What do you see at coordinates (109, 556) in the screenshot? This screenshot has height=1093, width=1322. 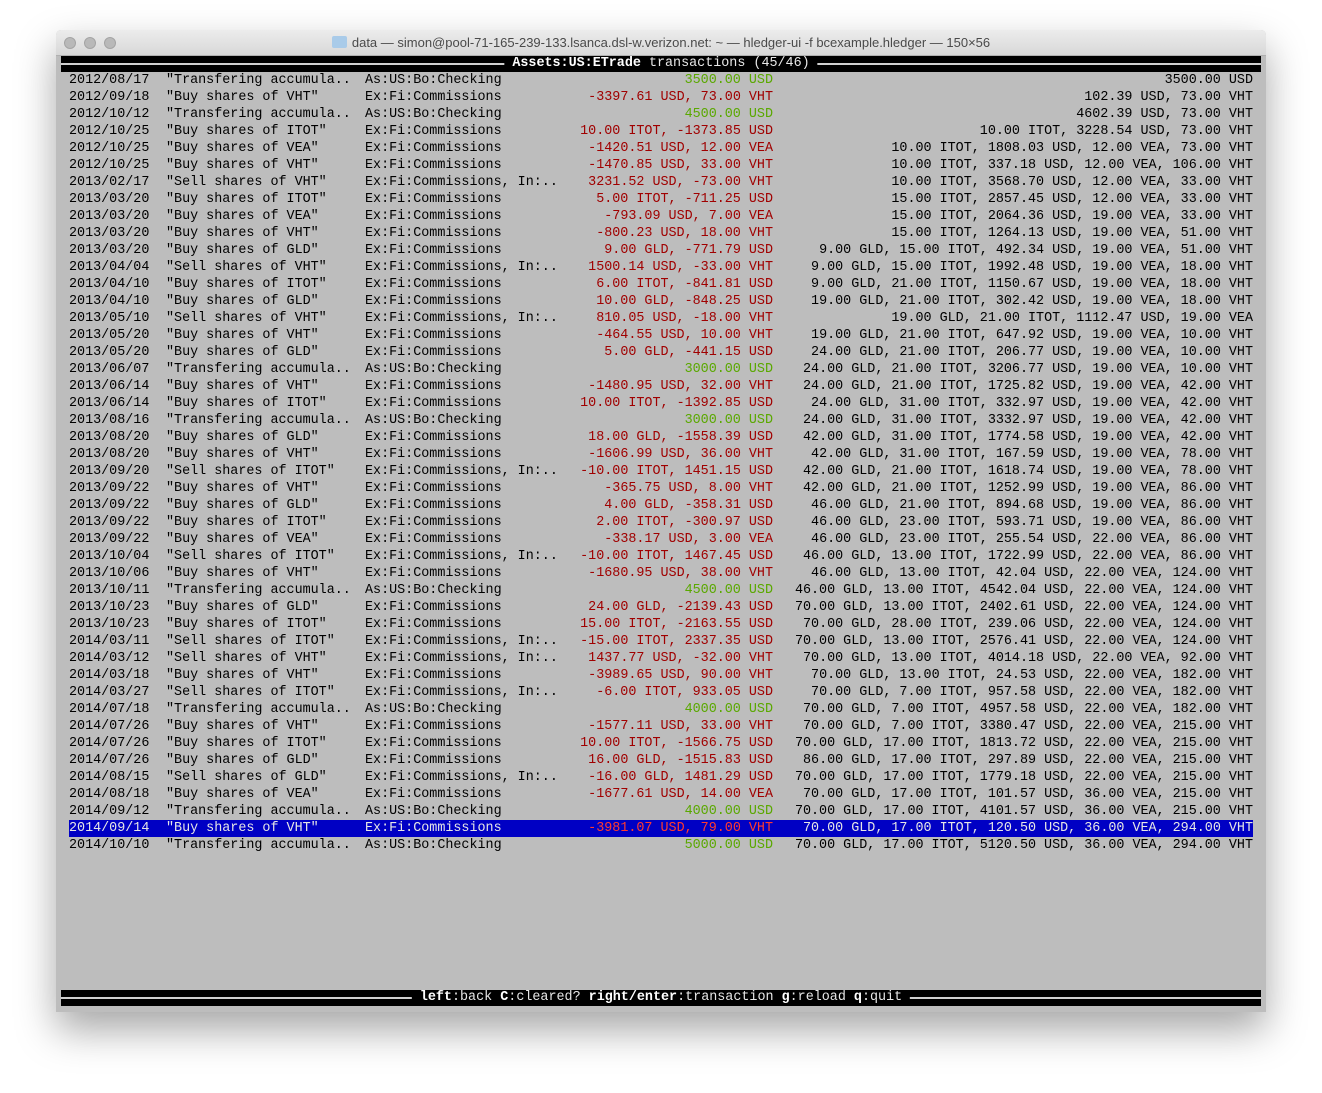 I see `date: 2013/10/04` at bounding box center [109, 556].